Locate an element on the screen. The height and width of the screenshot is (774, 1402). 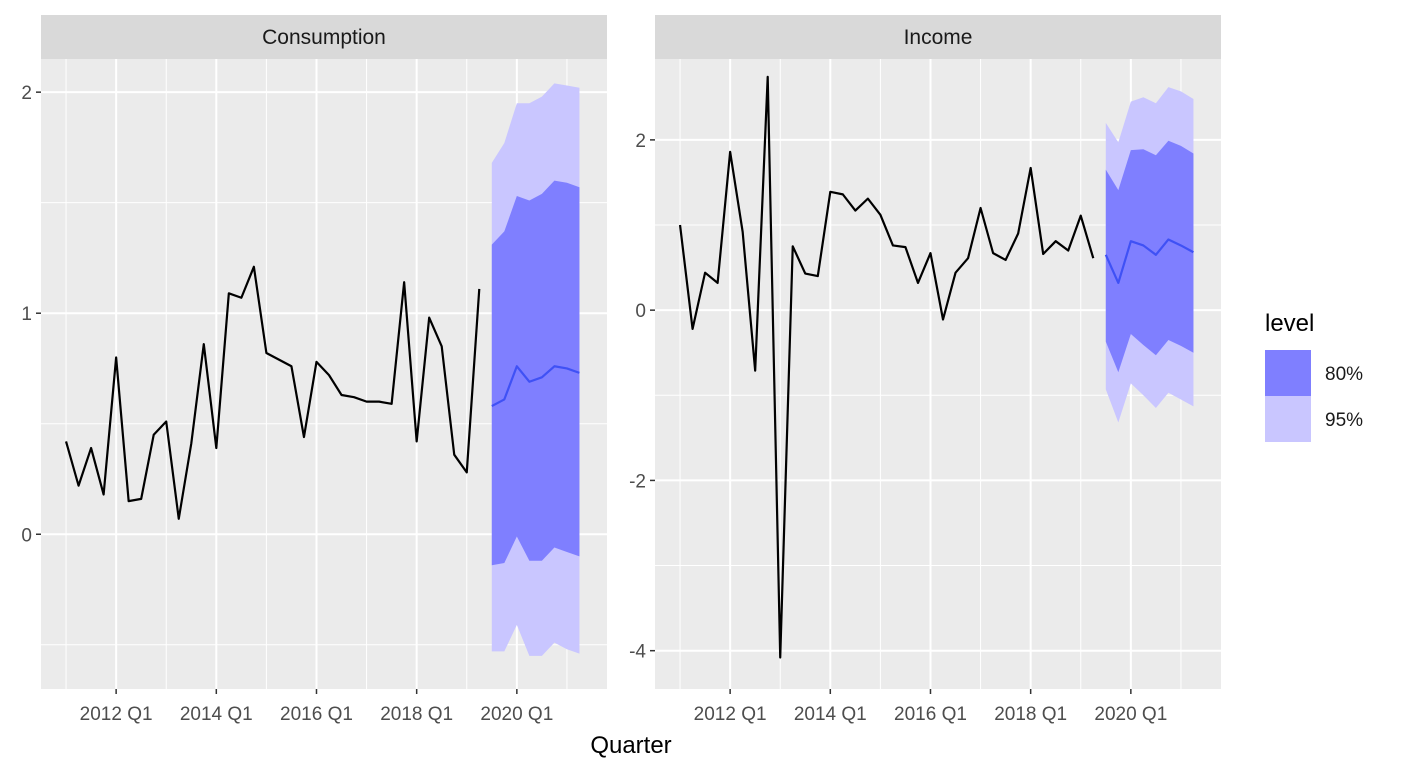
legend: level 80% 95% is located at coordinates (1314, 376).